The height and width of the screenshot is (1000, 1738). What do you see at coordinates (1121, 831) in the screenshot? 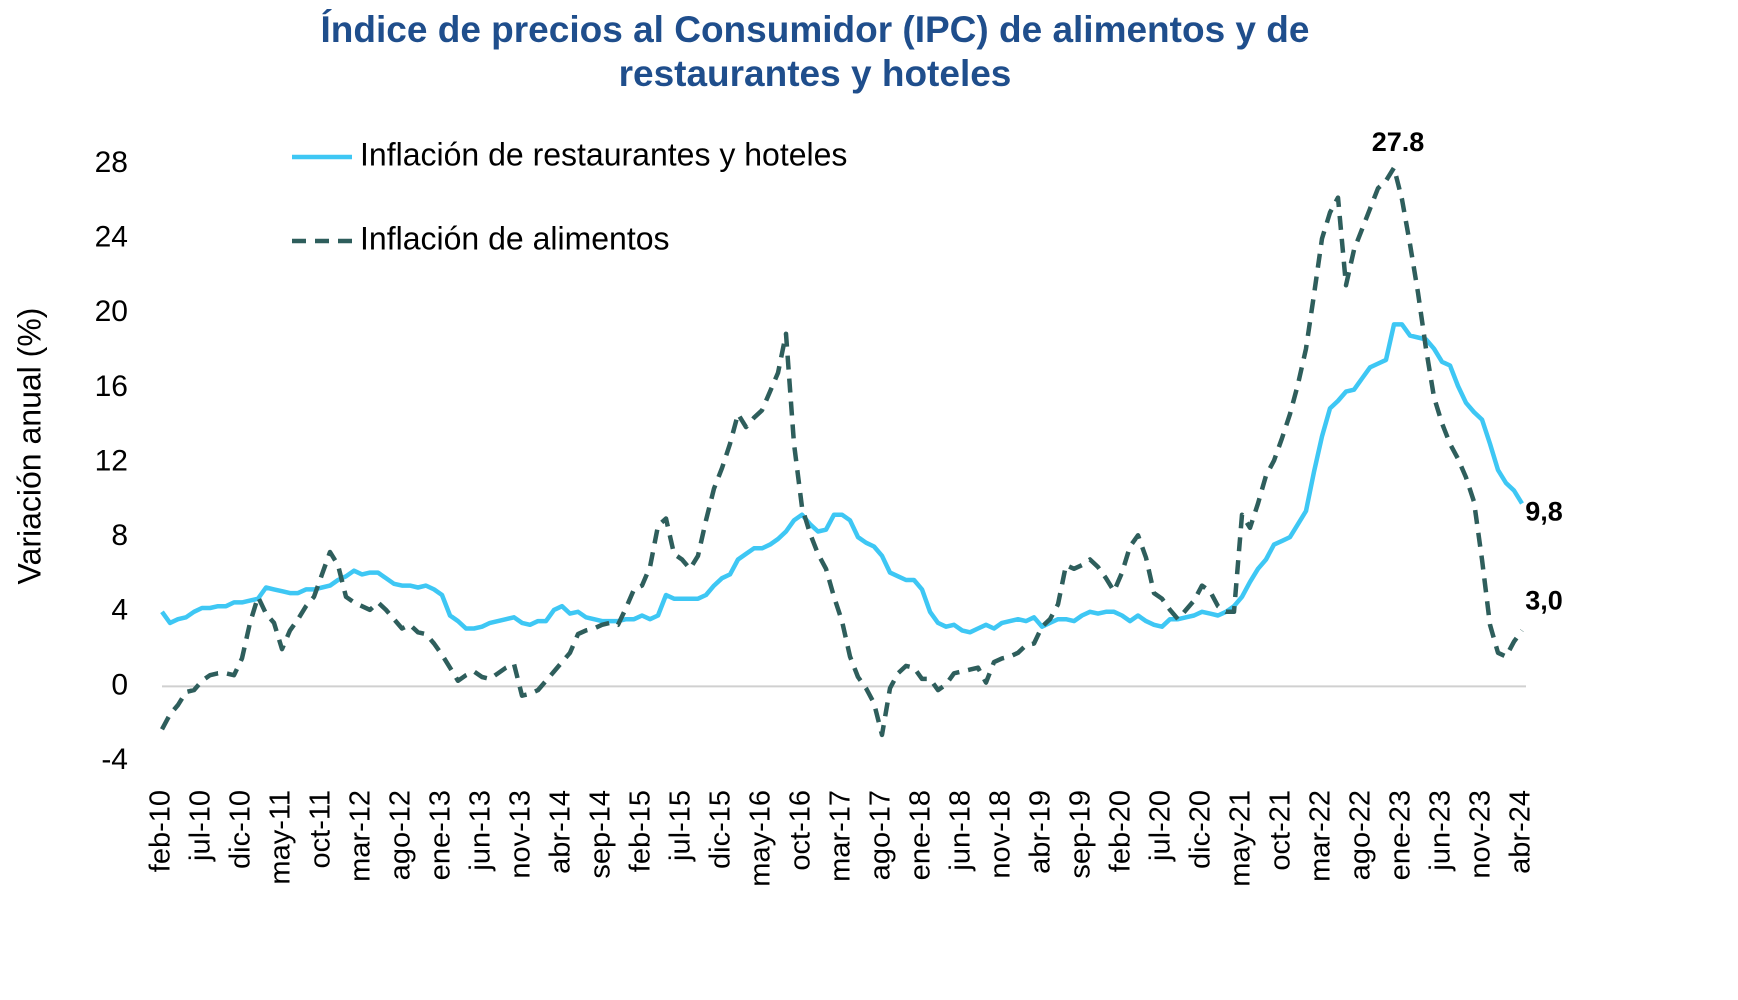
I see `x-tick-label: feb-20` at bounding box center [1121, 831].